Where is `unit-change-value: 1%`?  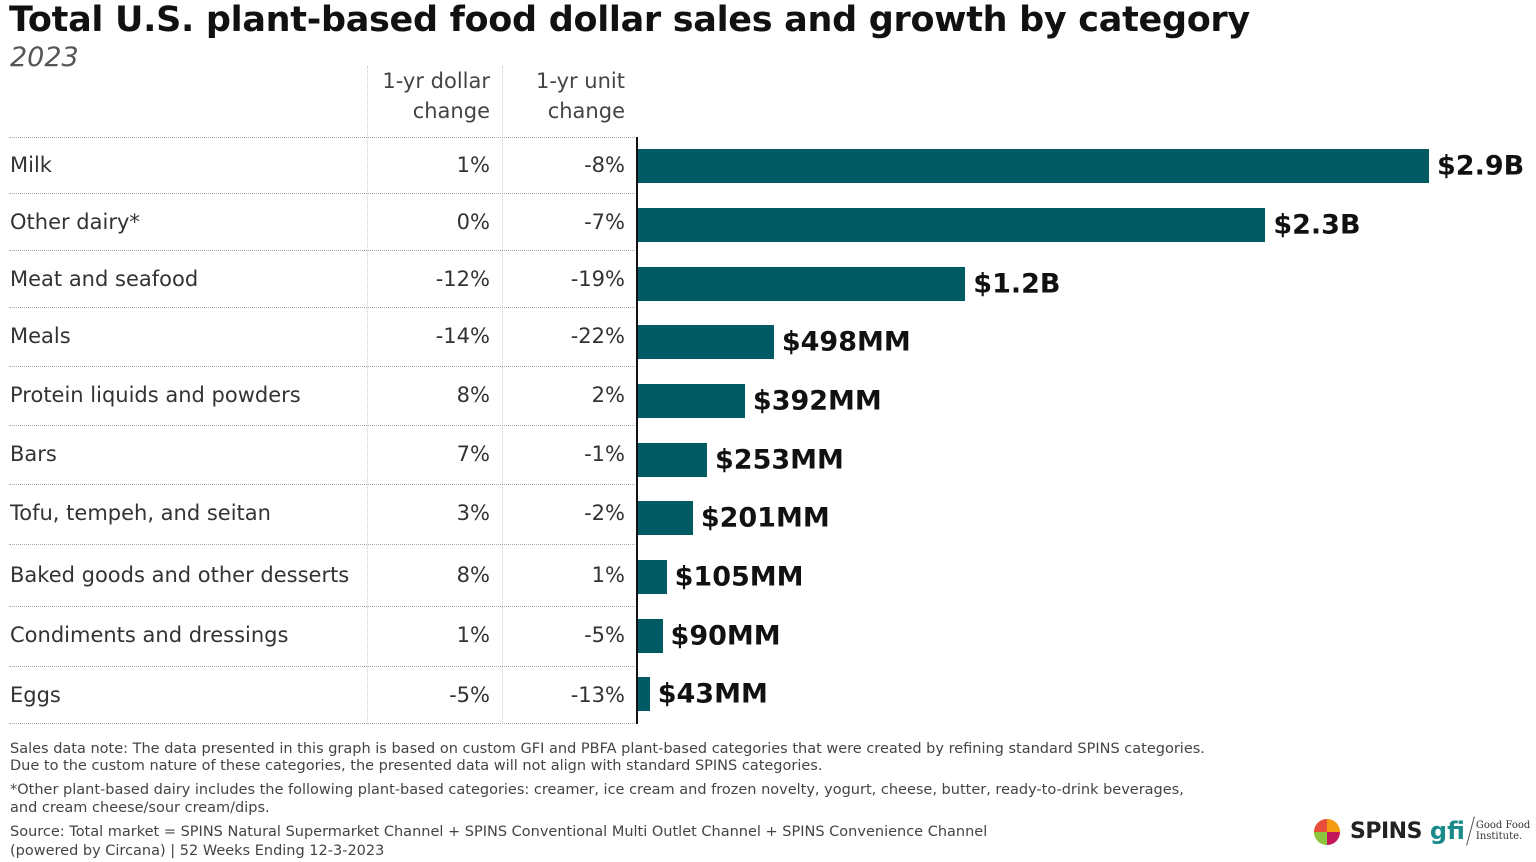 unit-change-value: 1% is located at coordinates (608, 575).